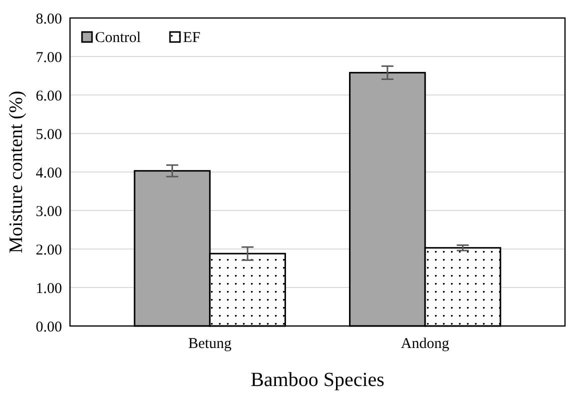 The height and width of the screenshot is (400, 575). I want to click on y-tick-label: 2.00, so click(49, 250).